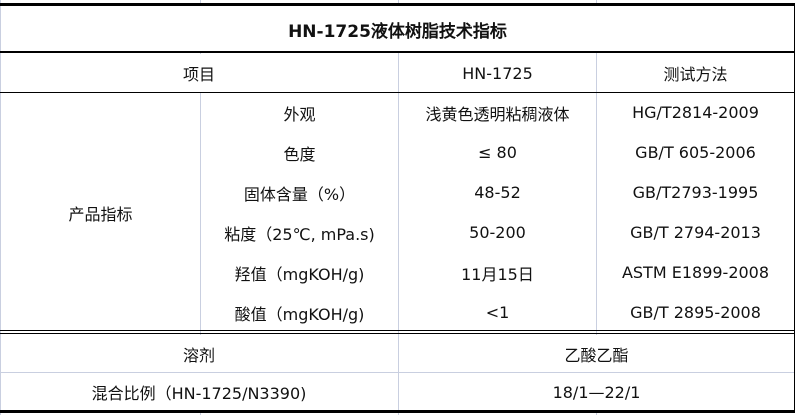 This screenshot has width=796, height=415. What do you see at coordinates (497, 73) in the screenshot?
I see `header-product: HN-1725` at bounding box center [497, 73].